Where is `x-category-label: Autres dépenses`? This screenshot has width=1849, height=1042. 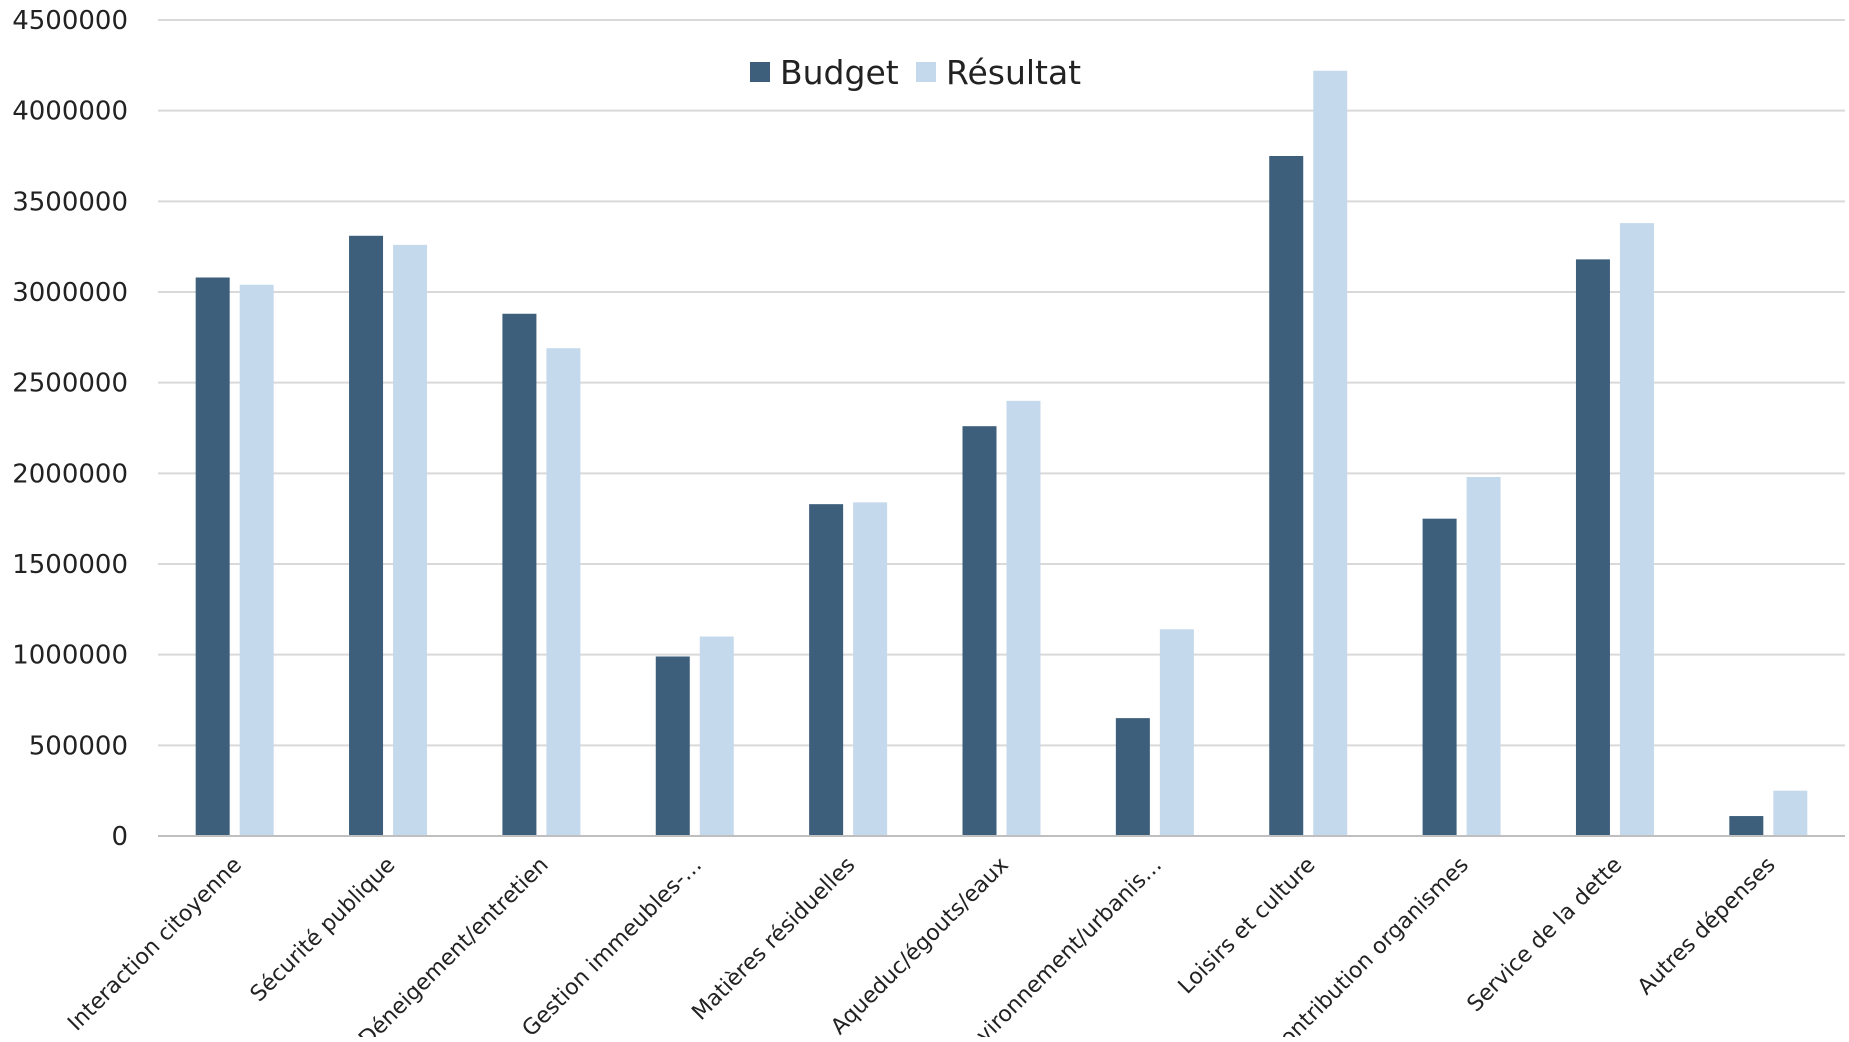 x-category-label: Autres dépenses is located at coordinates (1706, 926).